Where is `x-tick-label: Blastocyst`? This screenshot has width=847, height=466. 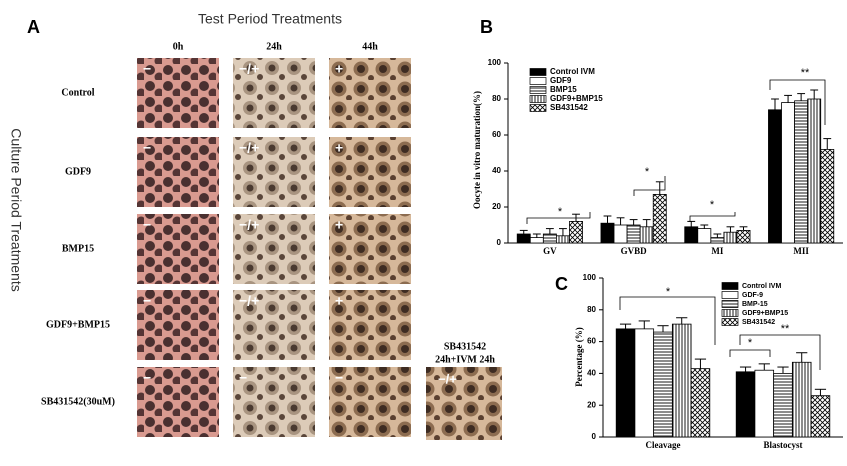
x-tick-label: Blastocyst is located at coordinates (783, 445).